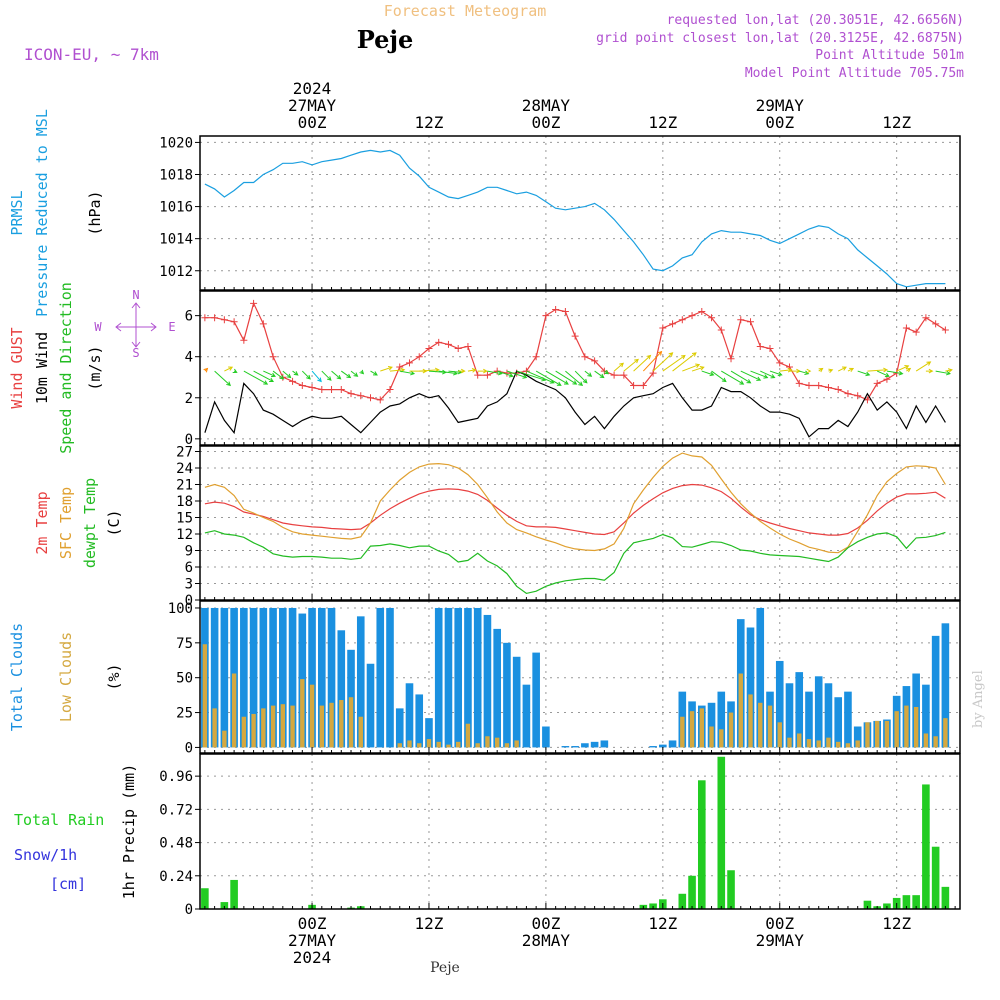  I want to click on requested-coords: requested lon,lat (20.3051E, 42.6656N), so click(815, 20).